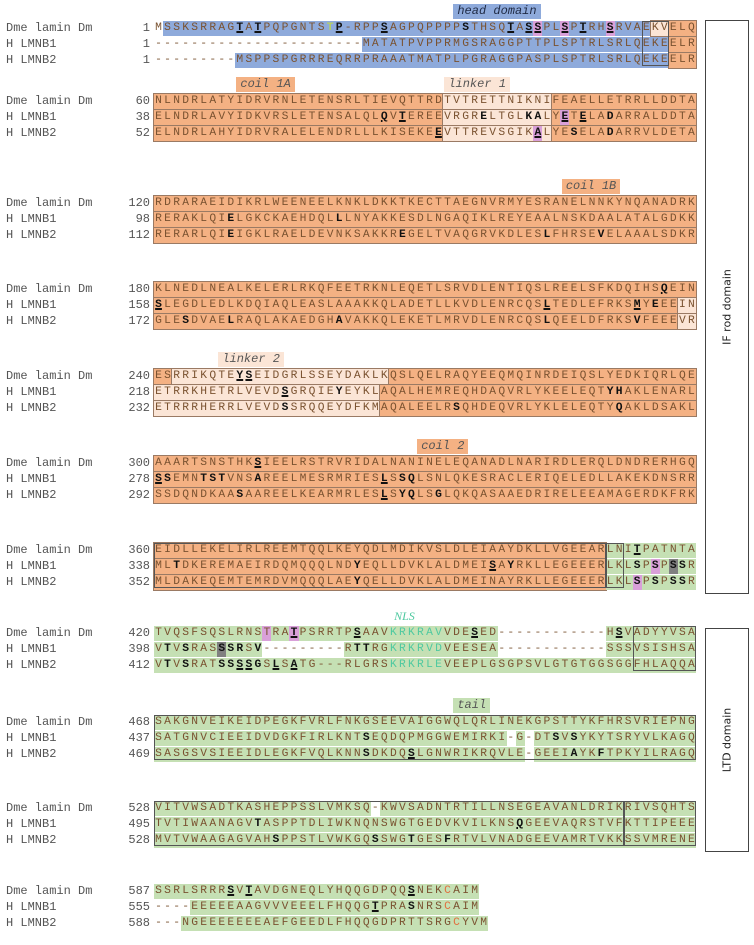  I want to click on if-rod-domain-box: IF rod domain, so click(727, 307).